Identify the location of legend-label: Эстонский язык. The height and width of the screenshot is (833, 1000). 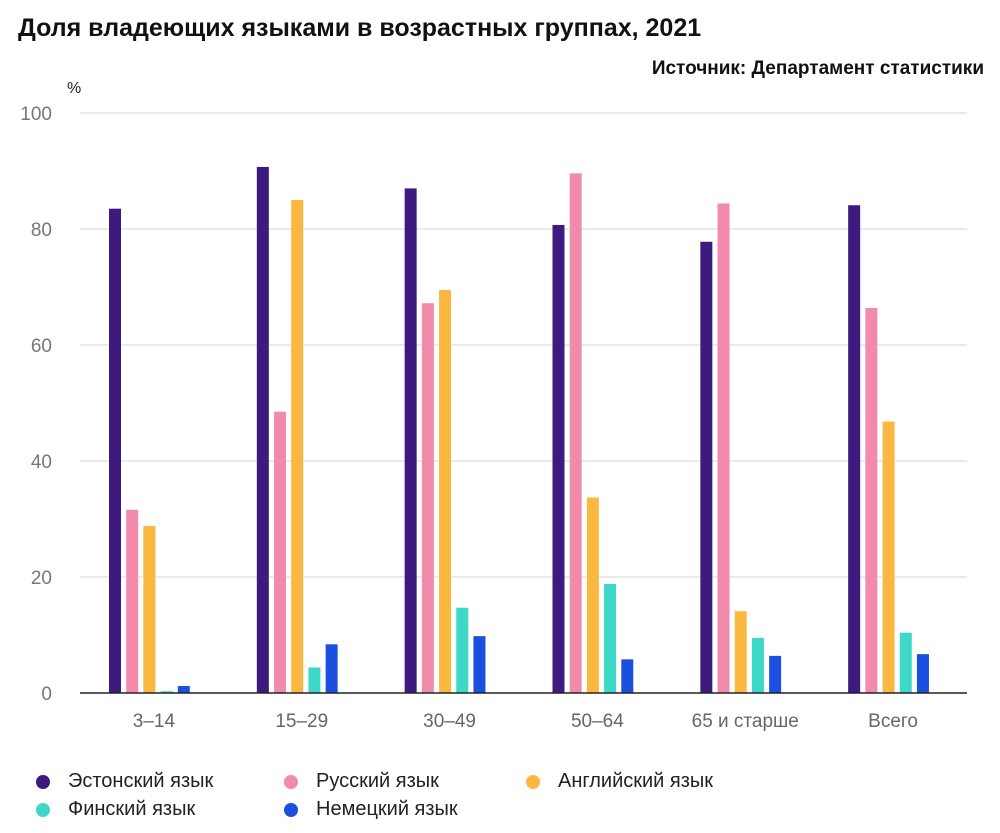
(141, 781).